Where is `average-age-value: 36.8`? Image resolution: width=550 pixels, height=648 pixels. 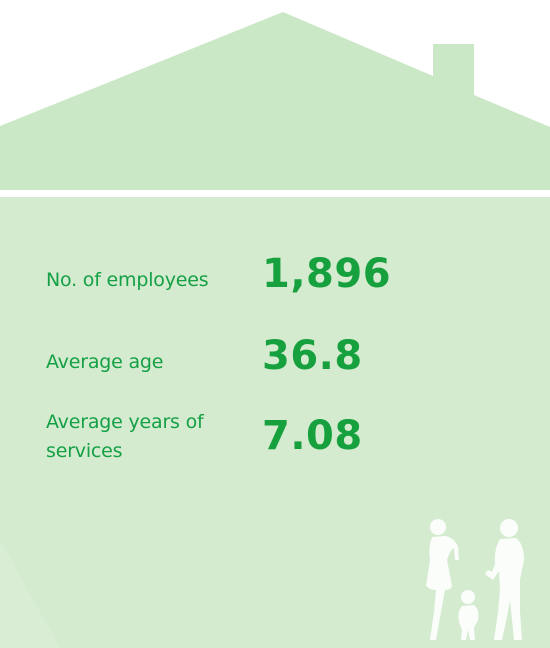 average-age-value: 36.8 is located at coordinates (312, 356).